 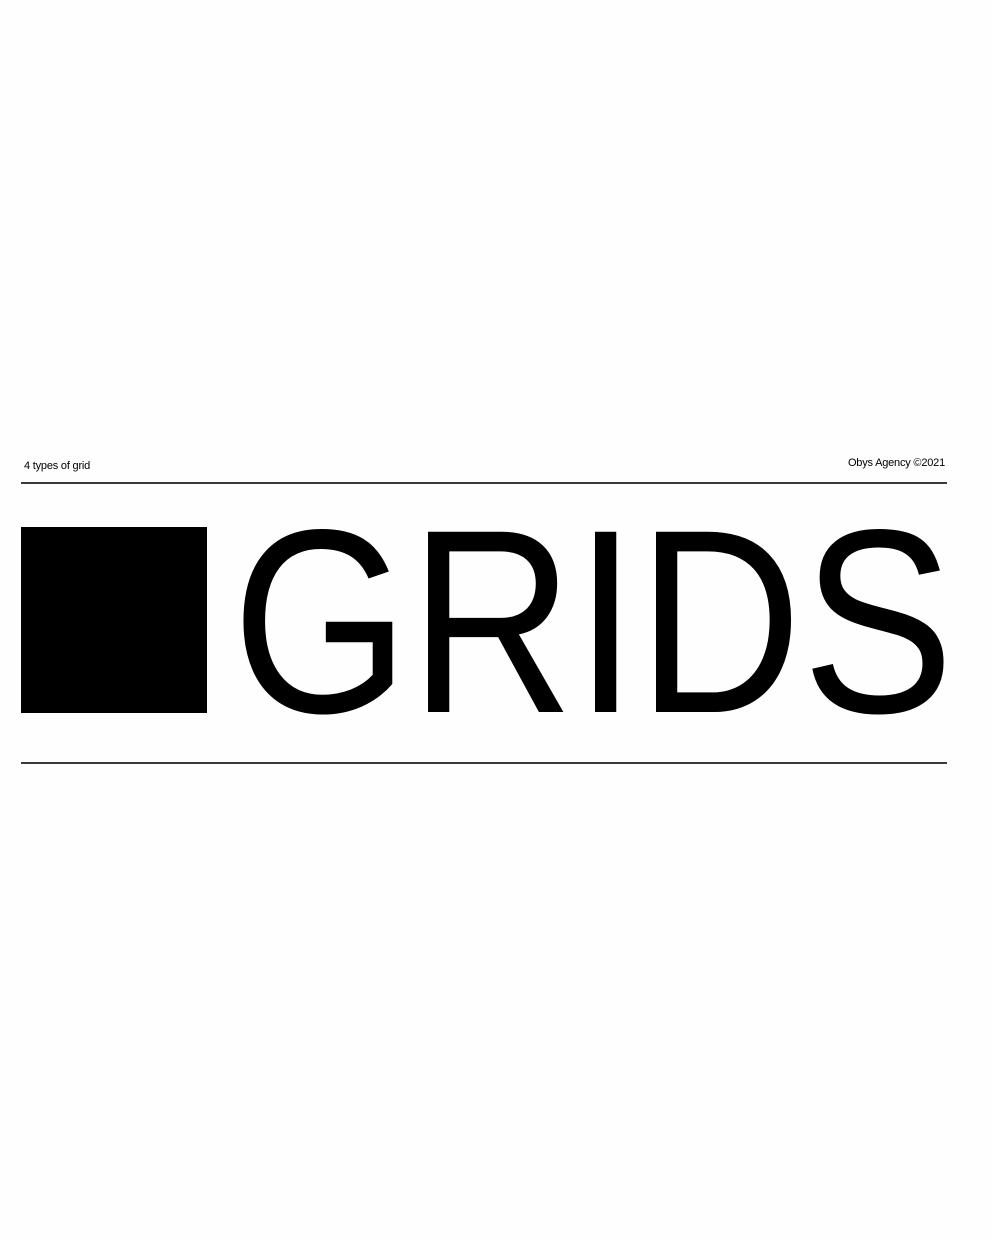 I want to click on caption-right: Obys Agency ©2021, so click(x=896, y=463).